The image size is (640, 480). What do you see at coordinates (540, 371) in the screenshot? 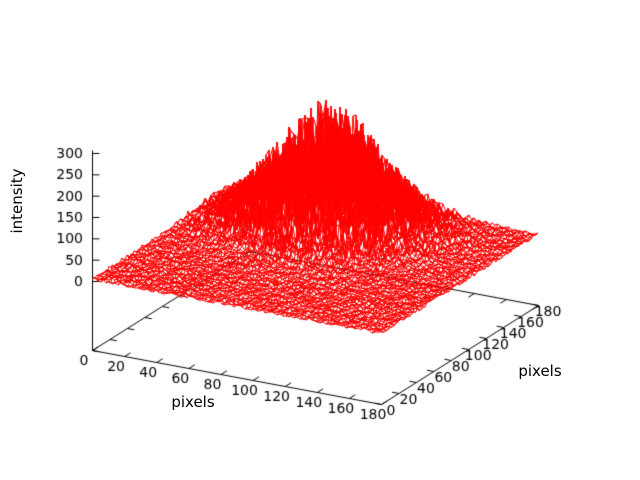
I see `y-axis-label: pixels` at bounding box center [540, 371].